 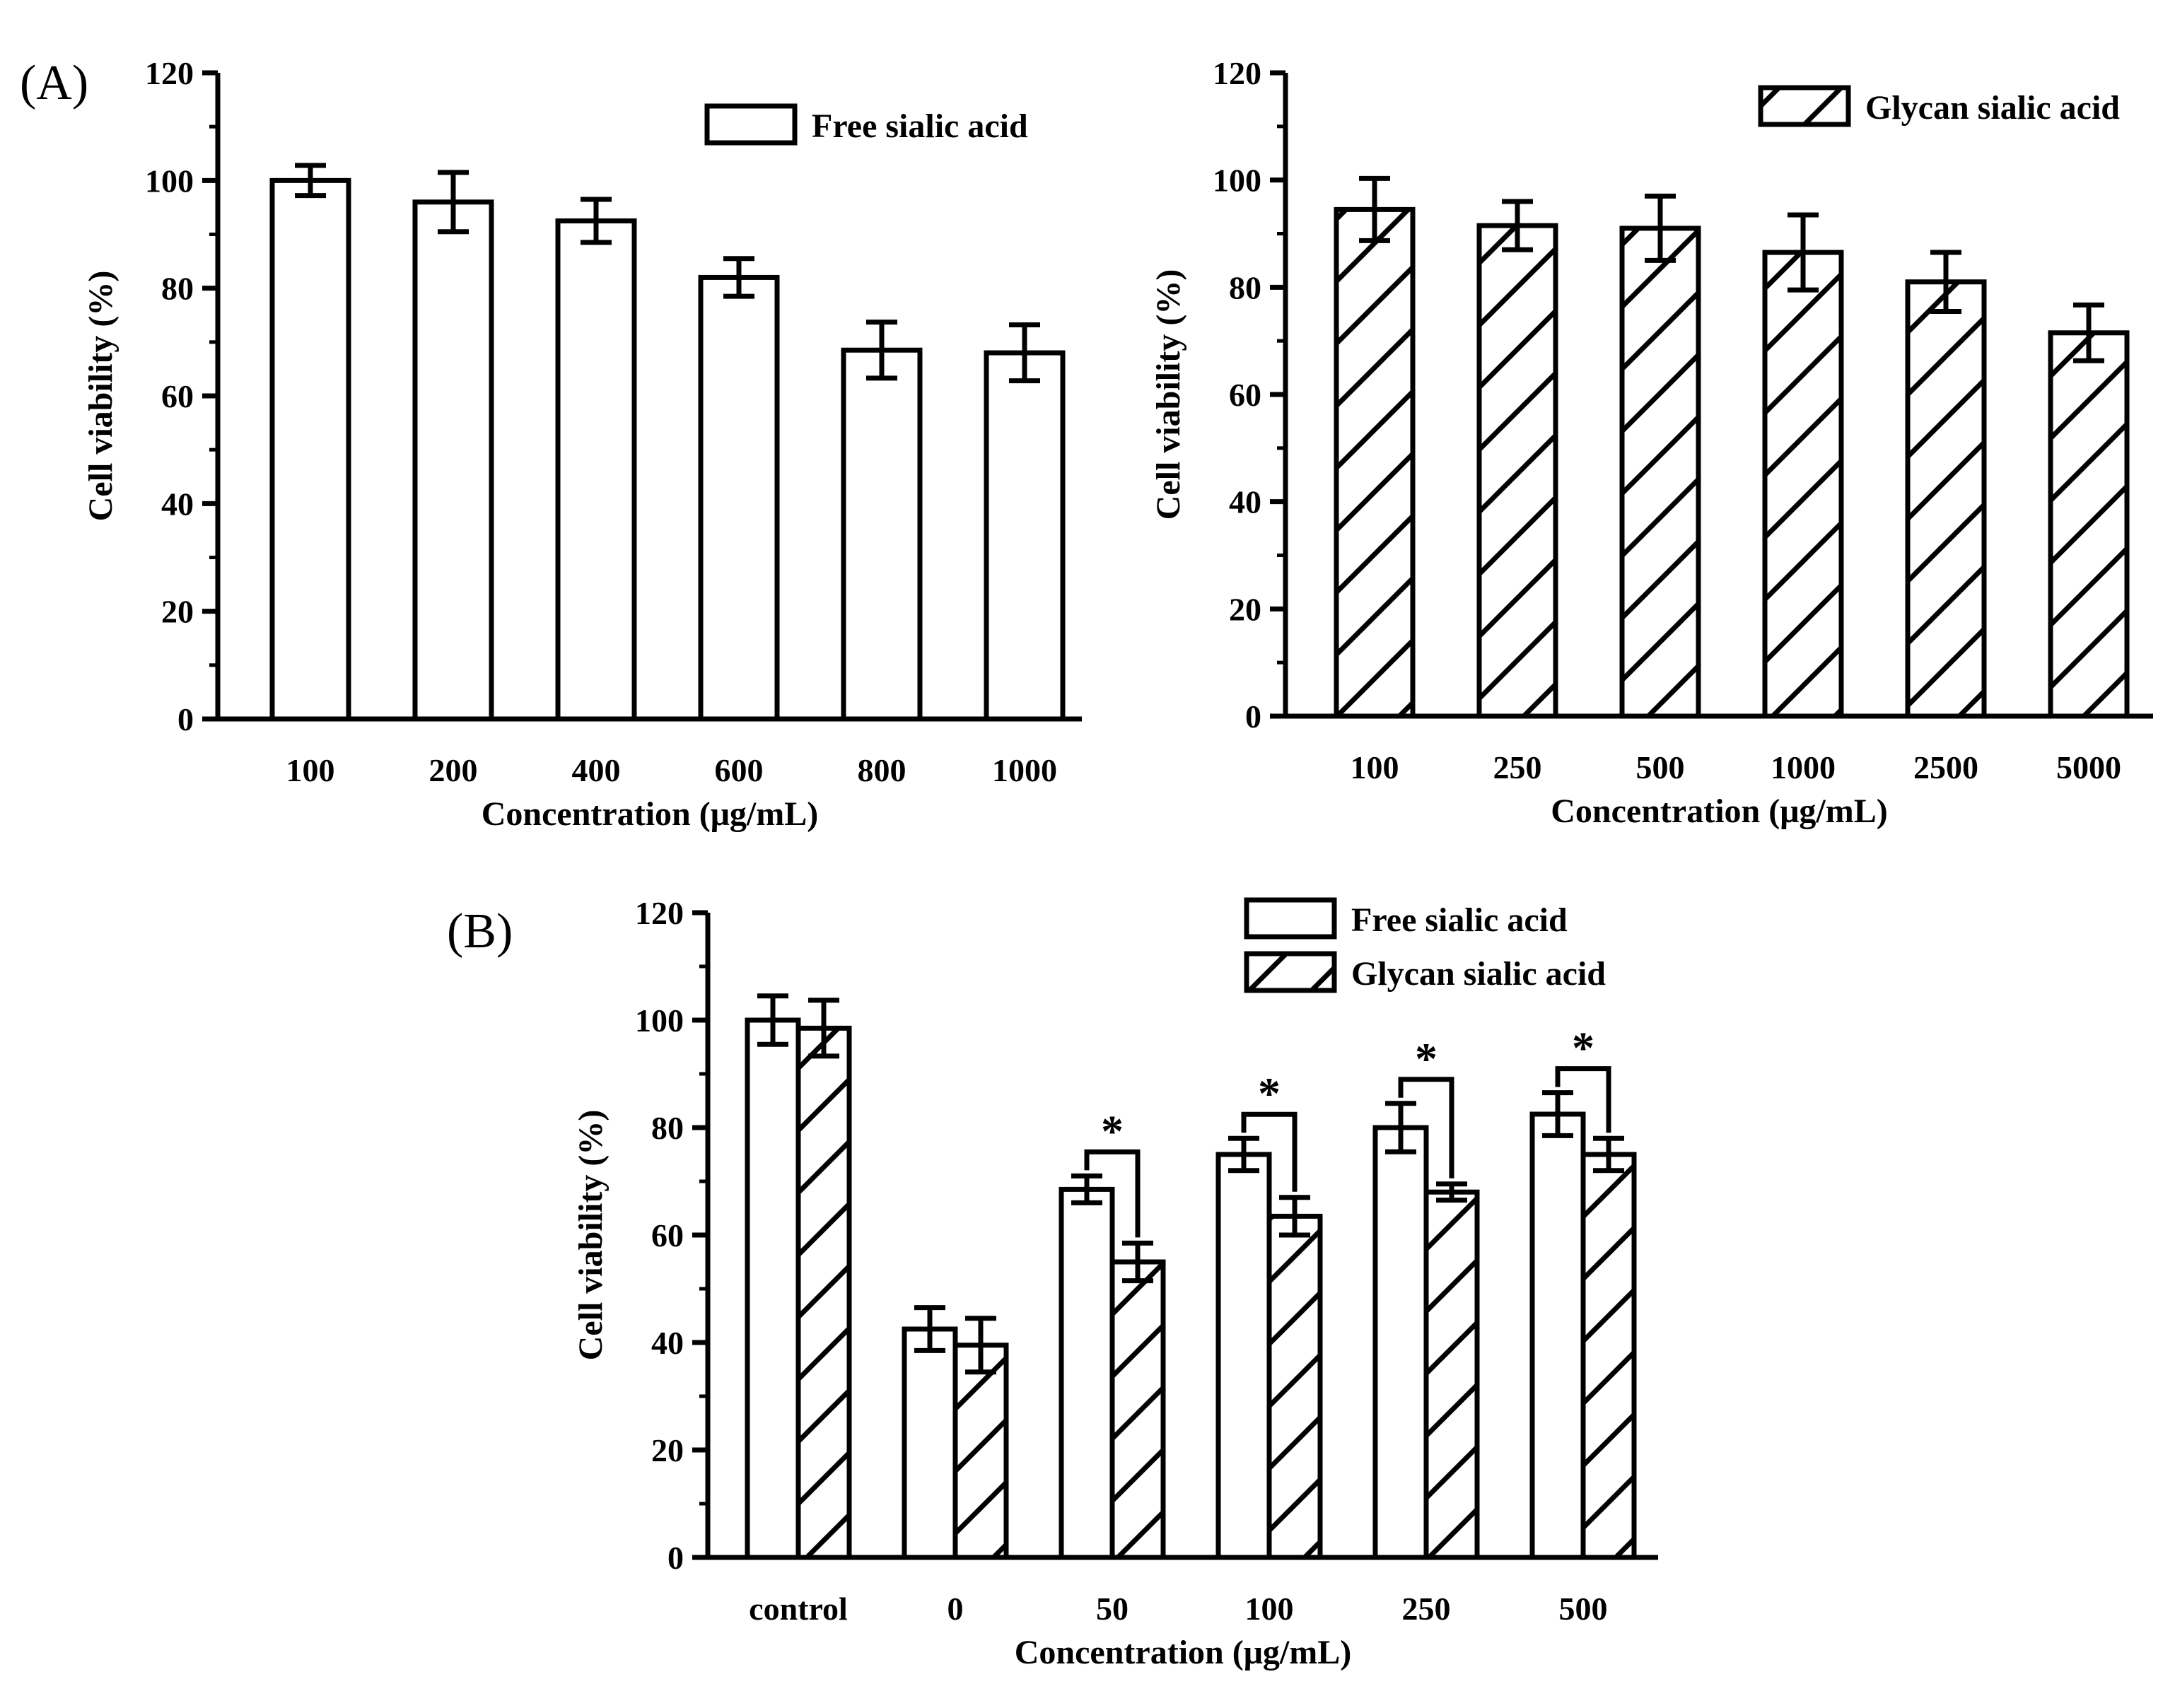 What do you see at coordinates (1269, 1093) in the screenshot?
I see `significance-star-100: *` at bounding box center [1269, 1093].